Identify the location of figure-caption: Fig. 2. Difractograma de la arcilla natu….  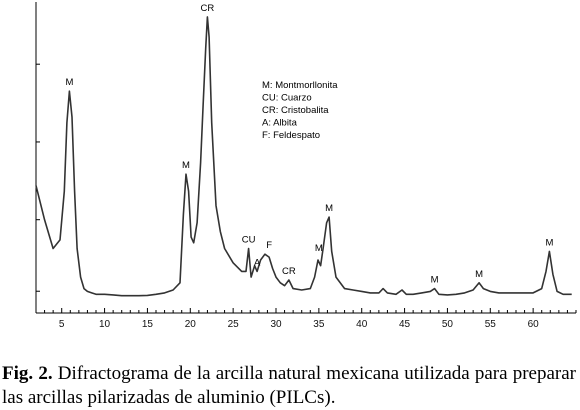
(289, 386).